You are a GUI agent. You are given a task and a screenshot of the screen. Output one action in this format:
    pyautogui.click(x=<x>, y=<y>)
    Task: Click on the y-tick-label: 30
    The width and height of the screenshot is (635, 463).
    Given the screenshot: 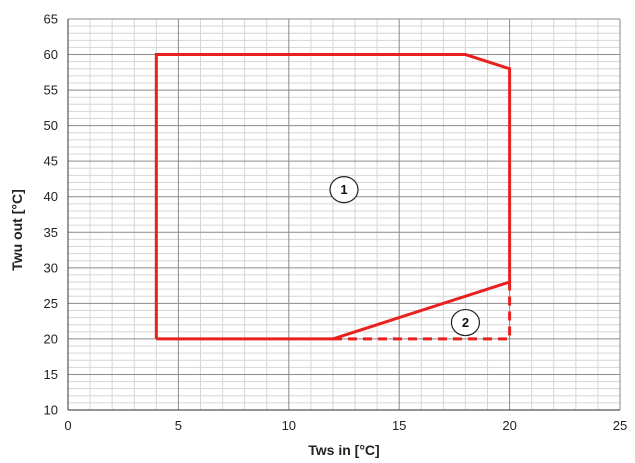 What is the action you would take?
    pyautogui.click(x=51, y=267)
    